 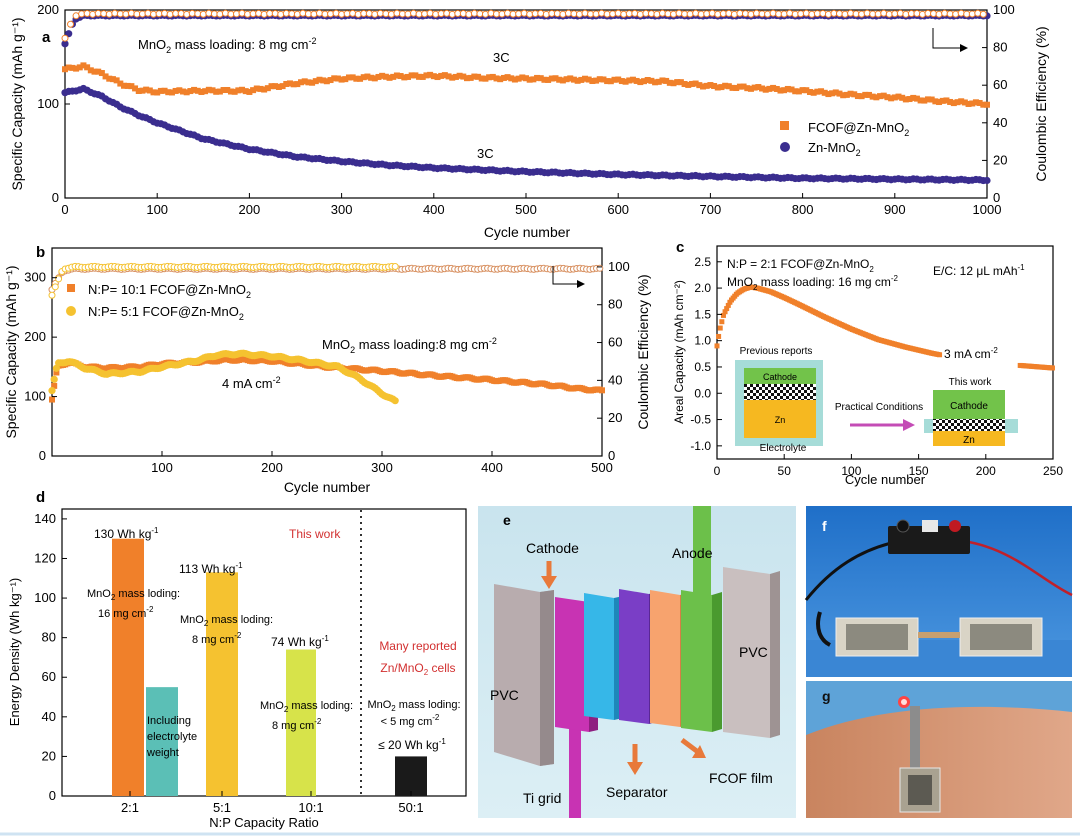 What do you see at coordinates (643, 351) in the screenshot?
I see `panel-b-ylabel-right: Coulombic Efficiency (%)` at bounding box center [643, 351].